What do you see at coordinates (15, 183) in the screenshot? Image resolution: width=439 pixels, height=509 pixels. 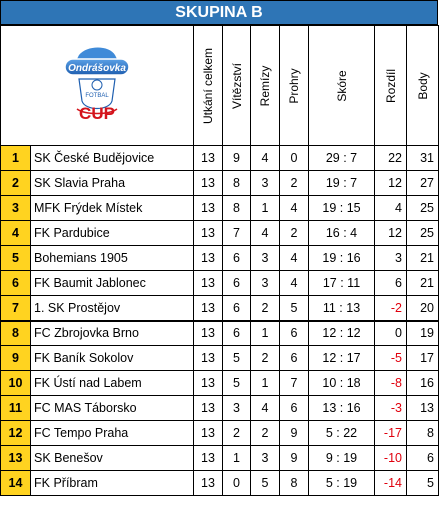 I see `rank-cell: 2` at bounding box center [15, 183].